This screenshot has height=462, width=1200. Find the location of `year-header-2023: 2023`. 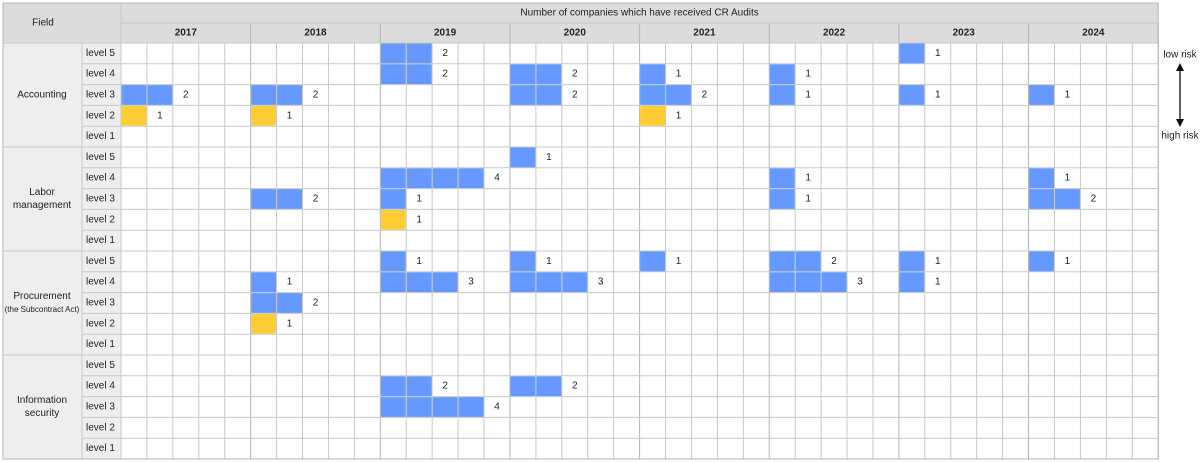

year-header-2023: 2023 is located at coordinates (964, 33).